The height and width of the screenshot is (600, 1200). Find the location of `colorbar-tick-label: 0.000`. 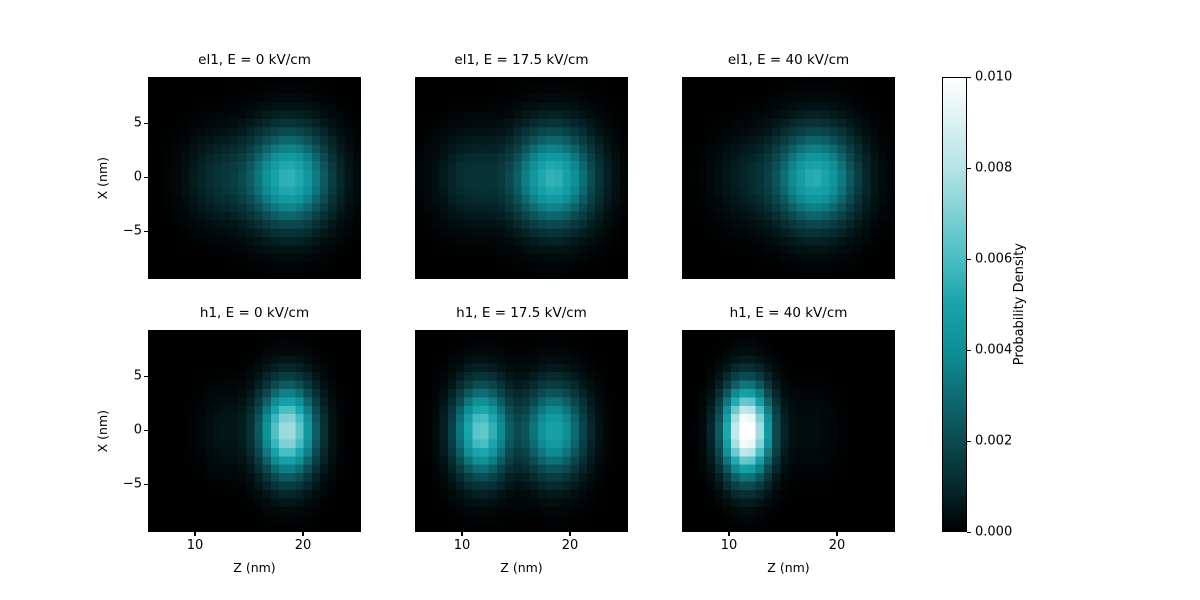

colorbar-tick-label: 0.000 is located at coordinates (994, 532).